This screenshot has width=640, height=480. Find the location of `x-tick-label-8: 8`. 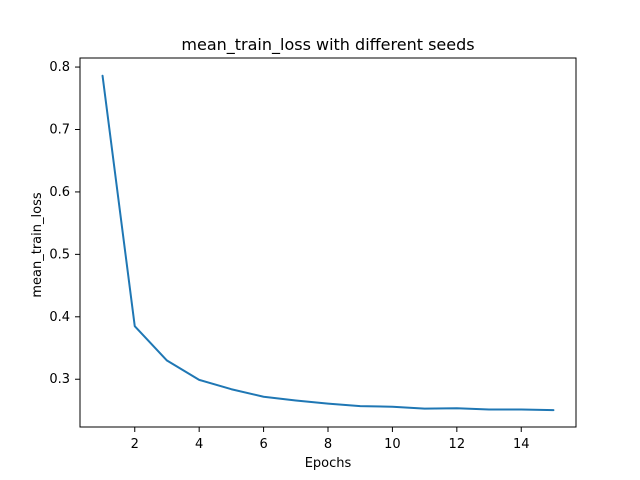

x-tick-label-8: 8 is located at coordinates (328, 444).